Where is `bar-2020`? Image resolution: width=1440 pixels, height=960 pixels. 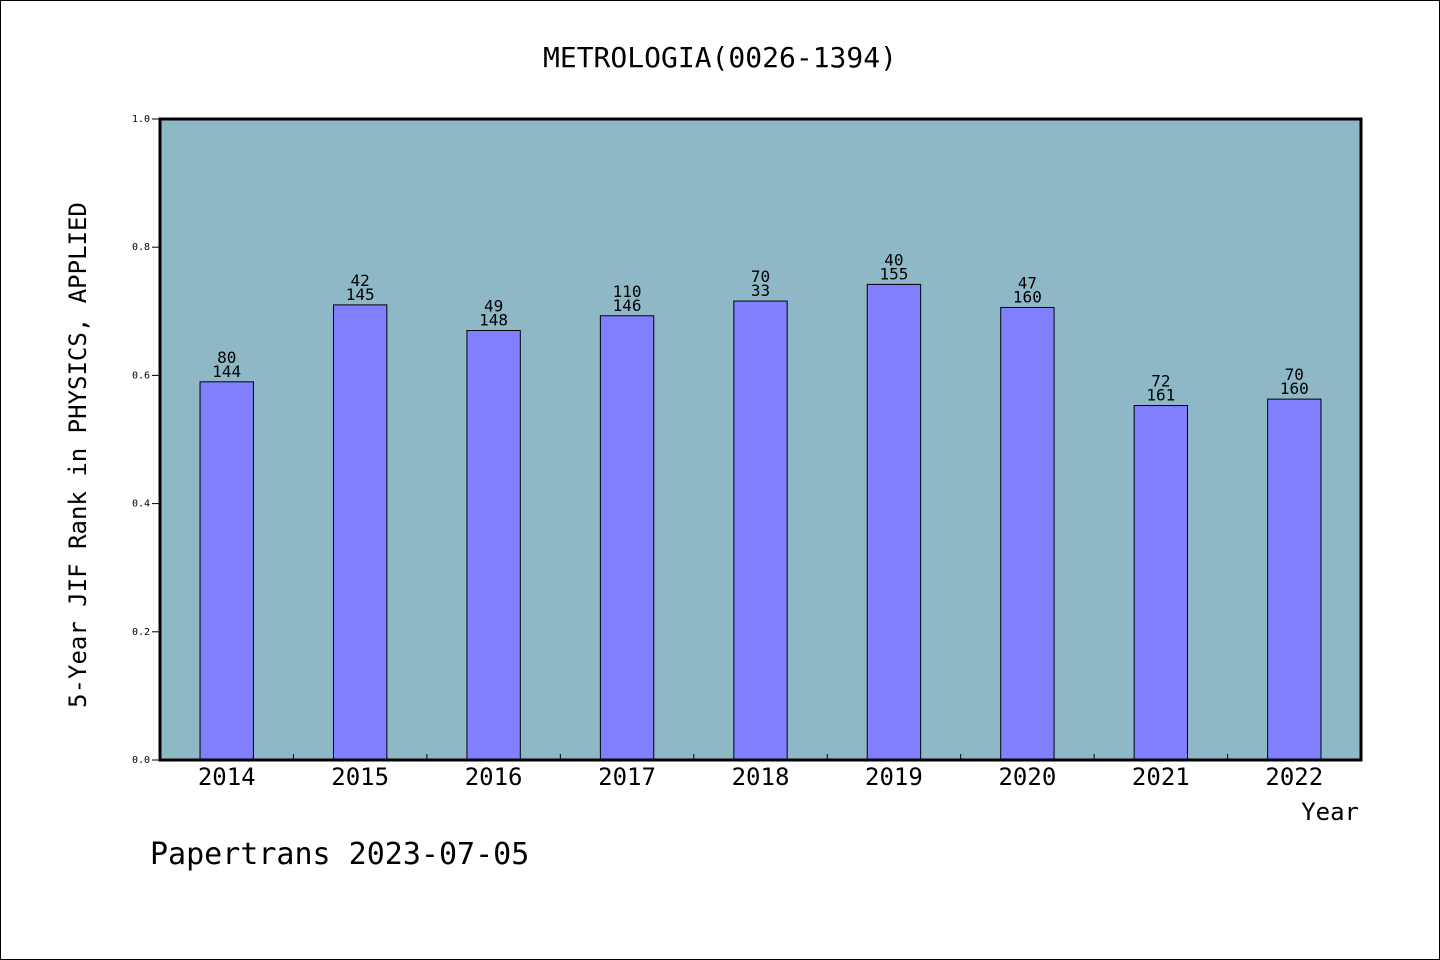 bar-2020 is located at coordinates (1027, 533).